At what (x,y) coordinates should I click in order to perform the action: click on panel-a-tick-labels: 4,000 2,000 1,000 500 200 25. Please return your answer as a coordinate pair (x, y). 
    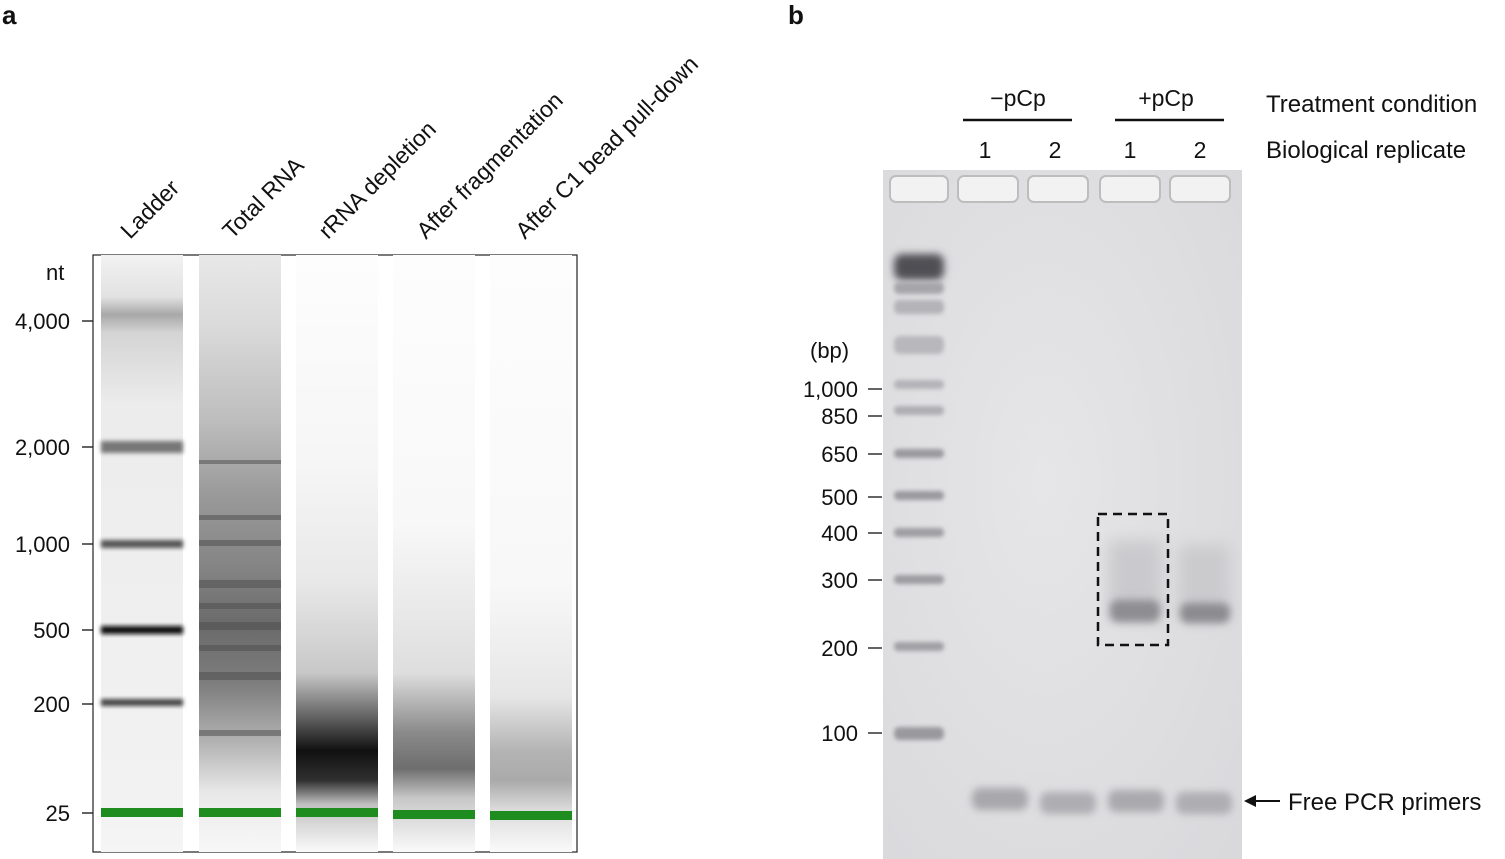
    Looking at the image, I should click on (42, 567).